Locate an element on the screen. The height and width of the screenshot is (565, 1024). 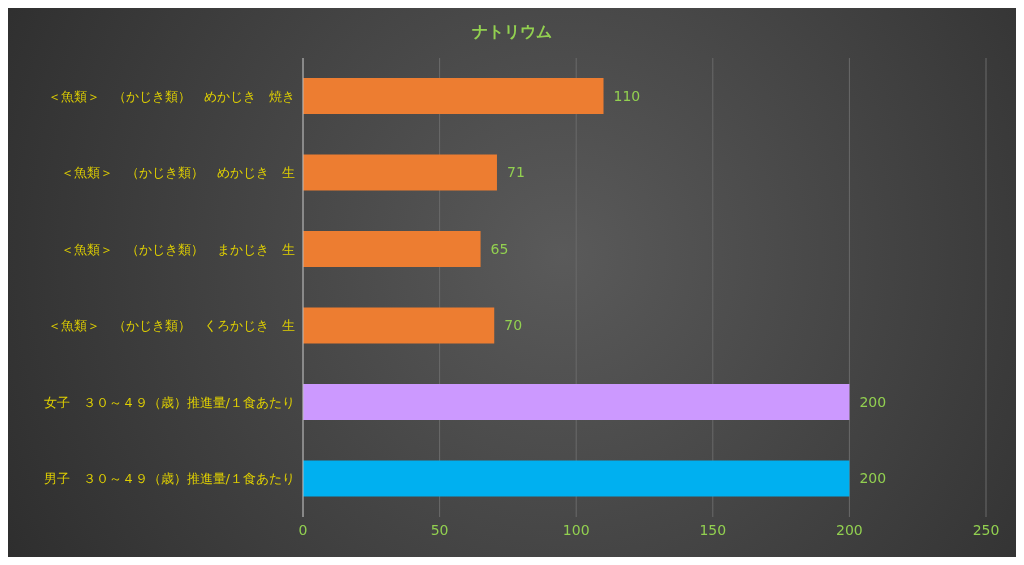
chart-title: ナトリウム is located at coordinates (512, 32).